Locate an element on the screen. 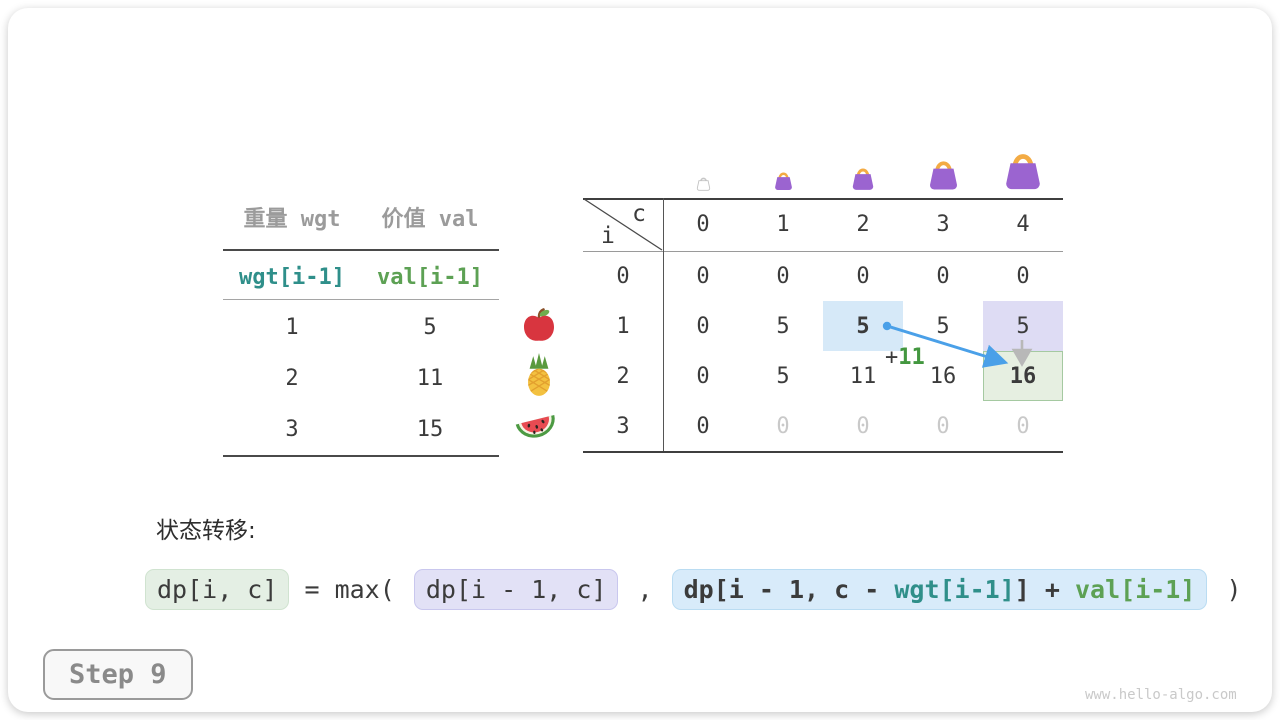  formula-comma: , is located at coordinates (645, 589).